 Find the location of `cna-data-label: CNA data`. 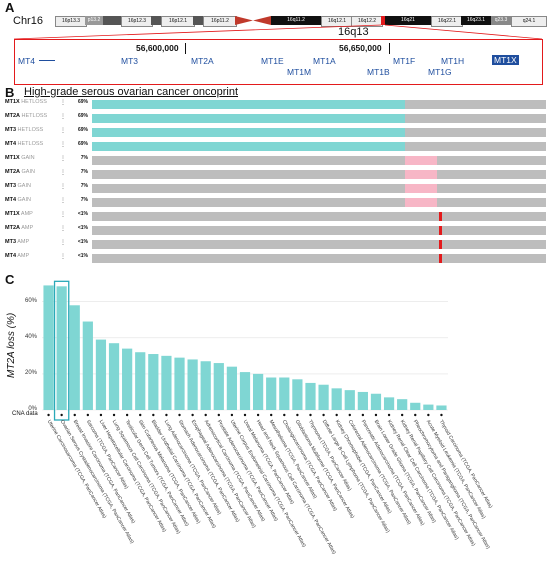

cna-data-label: CNA data is located at coordinates (25, 414).